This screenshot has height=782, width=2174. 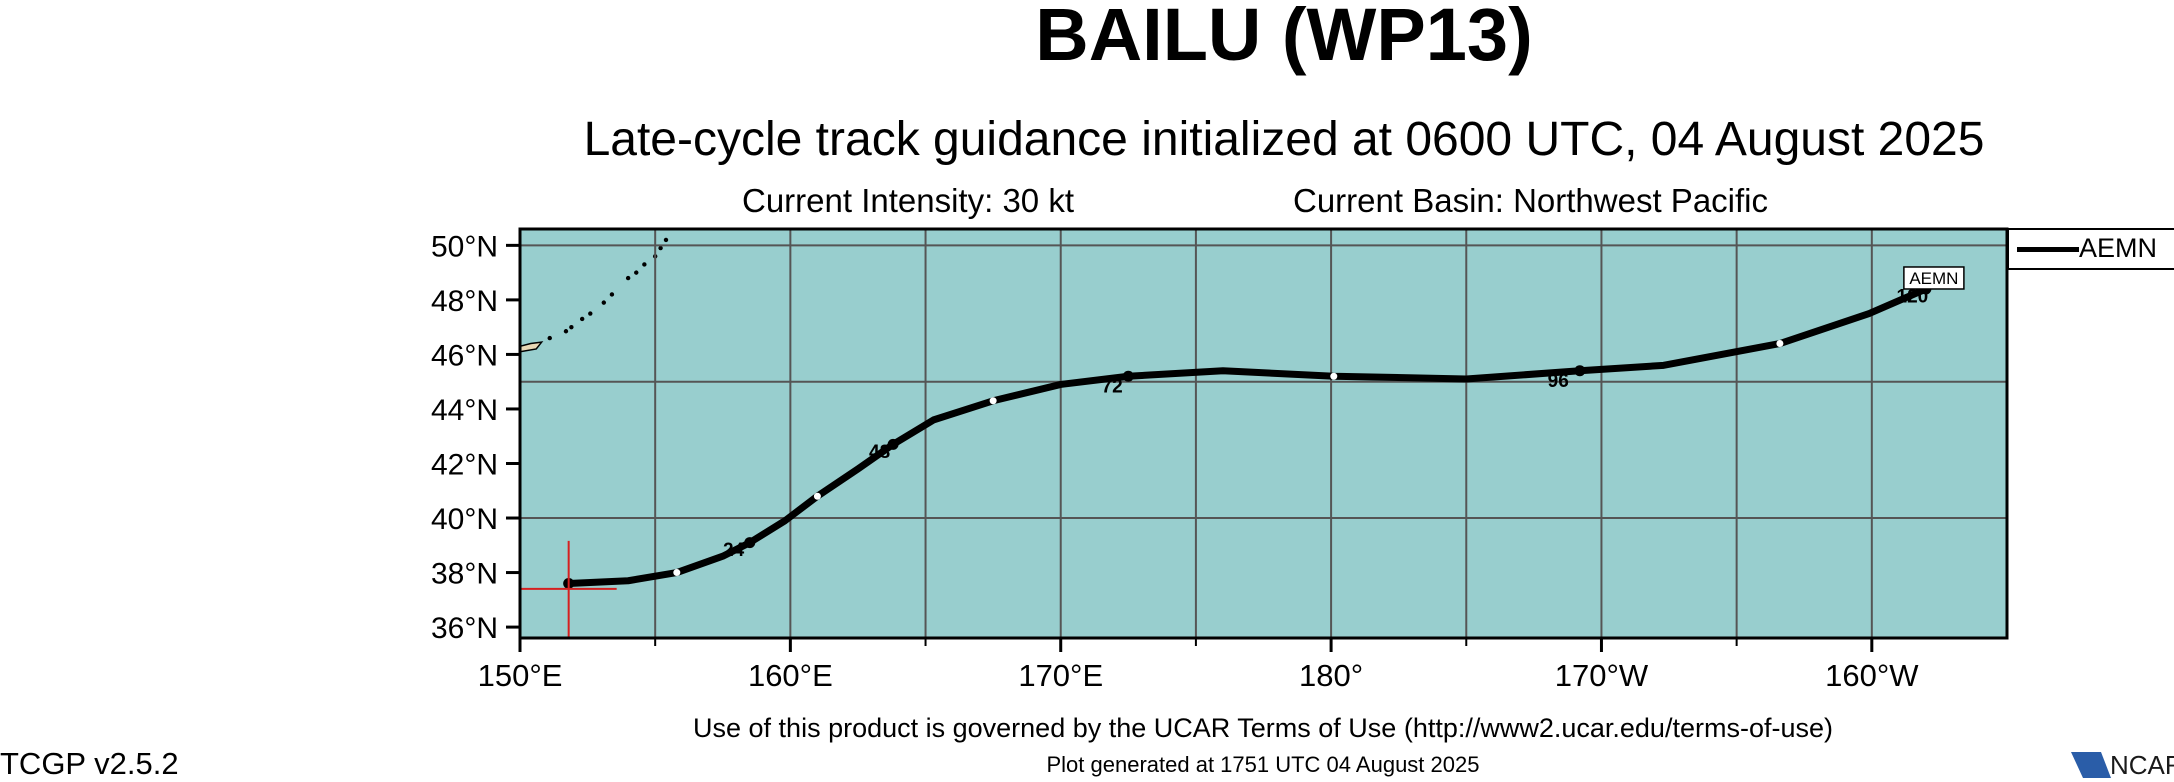 What do you see at coordinates (464, 574) in the screenshot?
I see `lat-tick-label: 38°N` at bounding box center [464, 574].